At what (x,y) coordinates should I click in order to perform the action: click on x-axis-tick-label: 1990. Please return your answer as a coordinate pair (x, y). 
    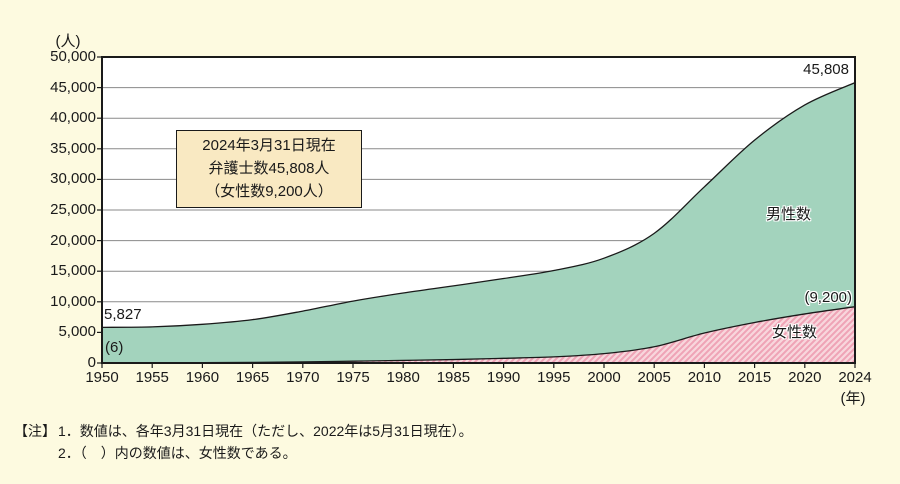
    Looking at the image, I should click on (503, 377).